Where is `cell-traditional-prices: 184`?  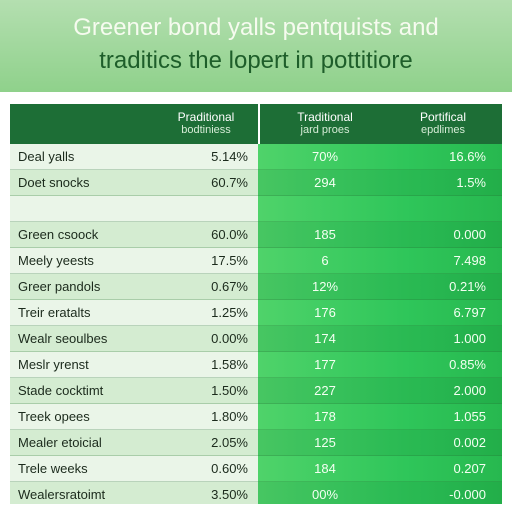
cell-traditional-prices: 184 is located at coordinates (325, 468).